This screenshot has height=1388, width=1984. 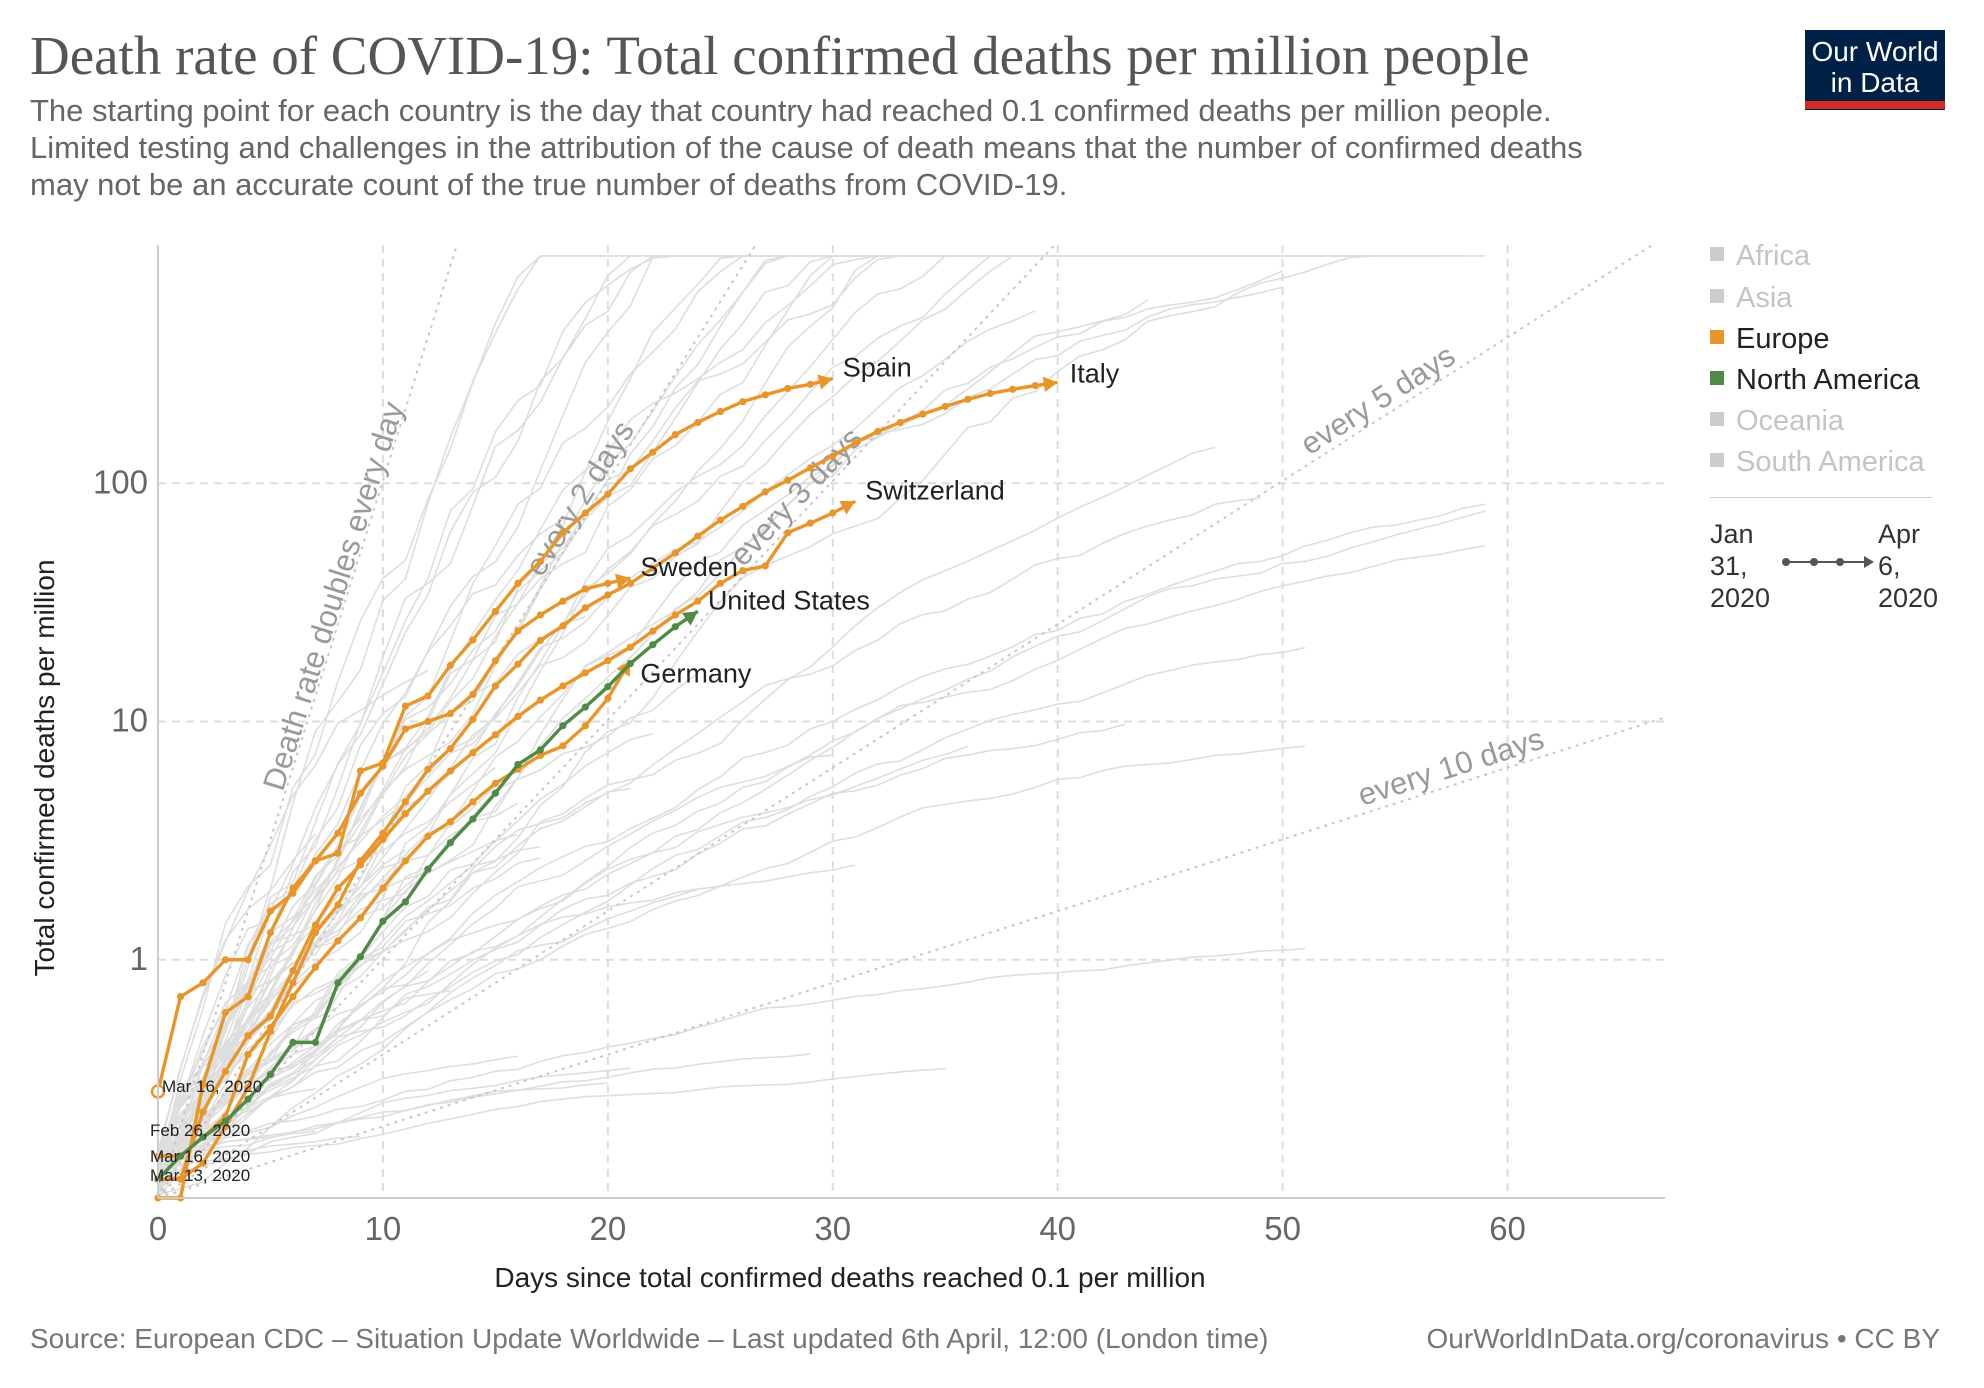 What do you see at coordinates (1760, 256) in the screenshot?
I see `legend-item-africa: Africa` at bounding box center [1760, 256].